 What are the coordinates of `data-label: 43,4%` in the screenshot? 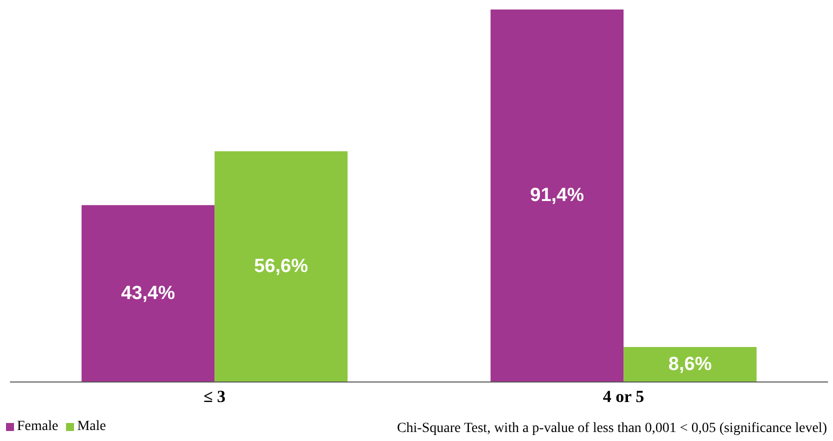 It's located at (148, 293).